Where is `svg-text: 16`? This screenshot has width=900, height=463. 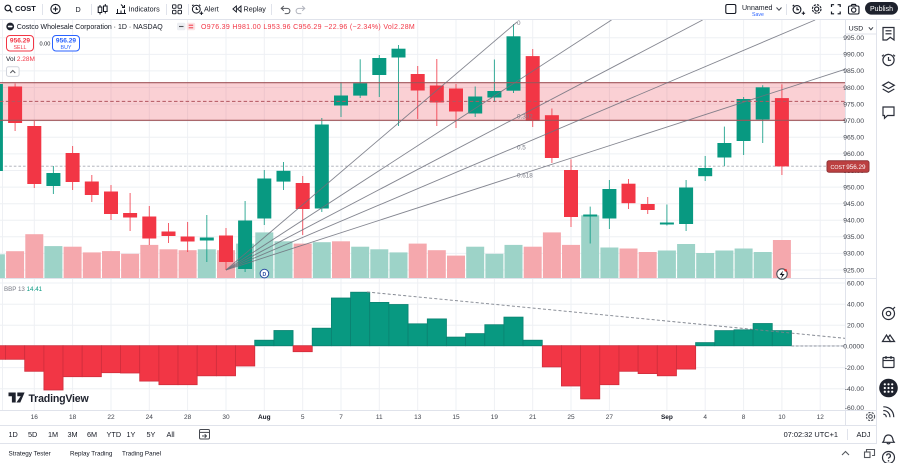 svg-text: 16 is located at coordinates (35, 417).